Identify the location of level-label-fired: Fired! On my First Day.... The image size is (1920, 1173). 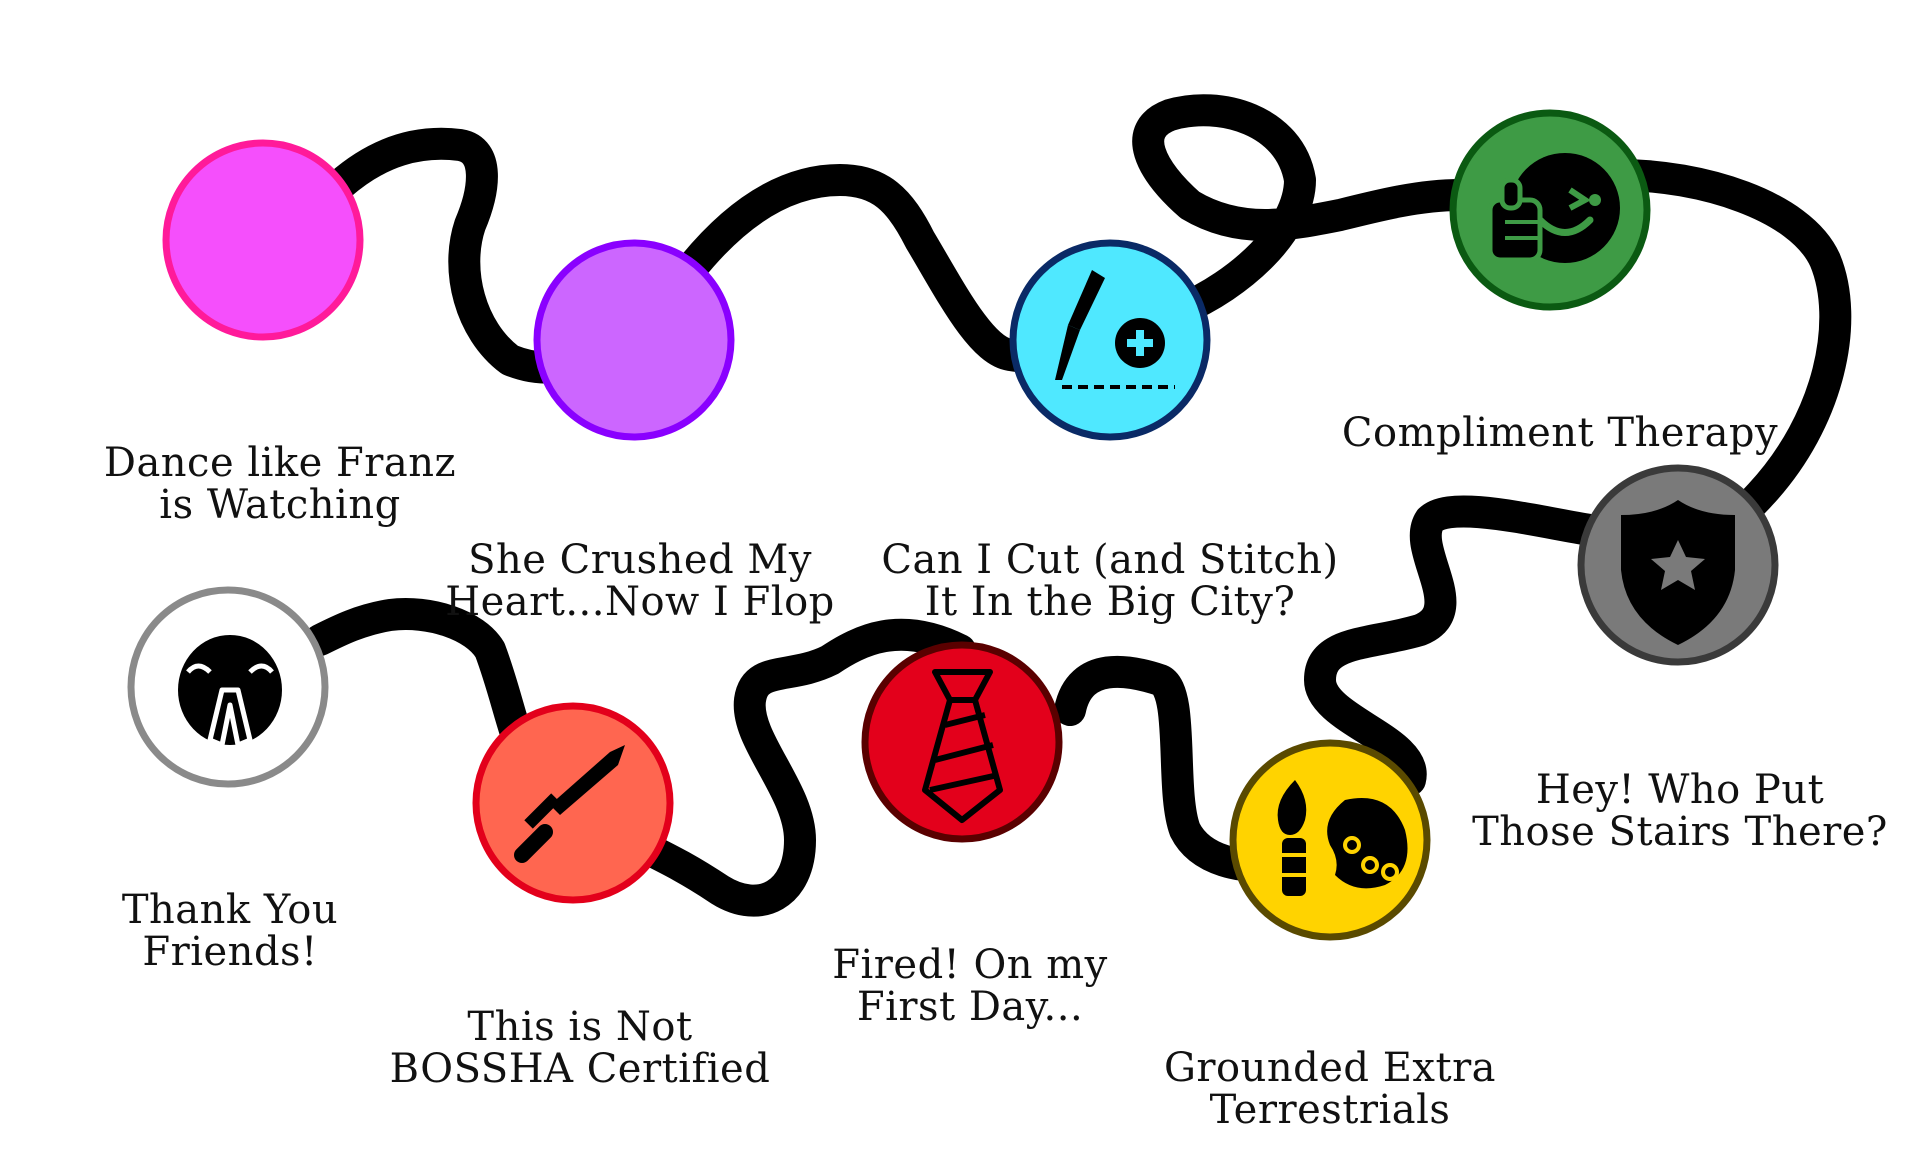
(970, 986).